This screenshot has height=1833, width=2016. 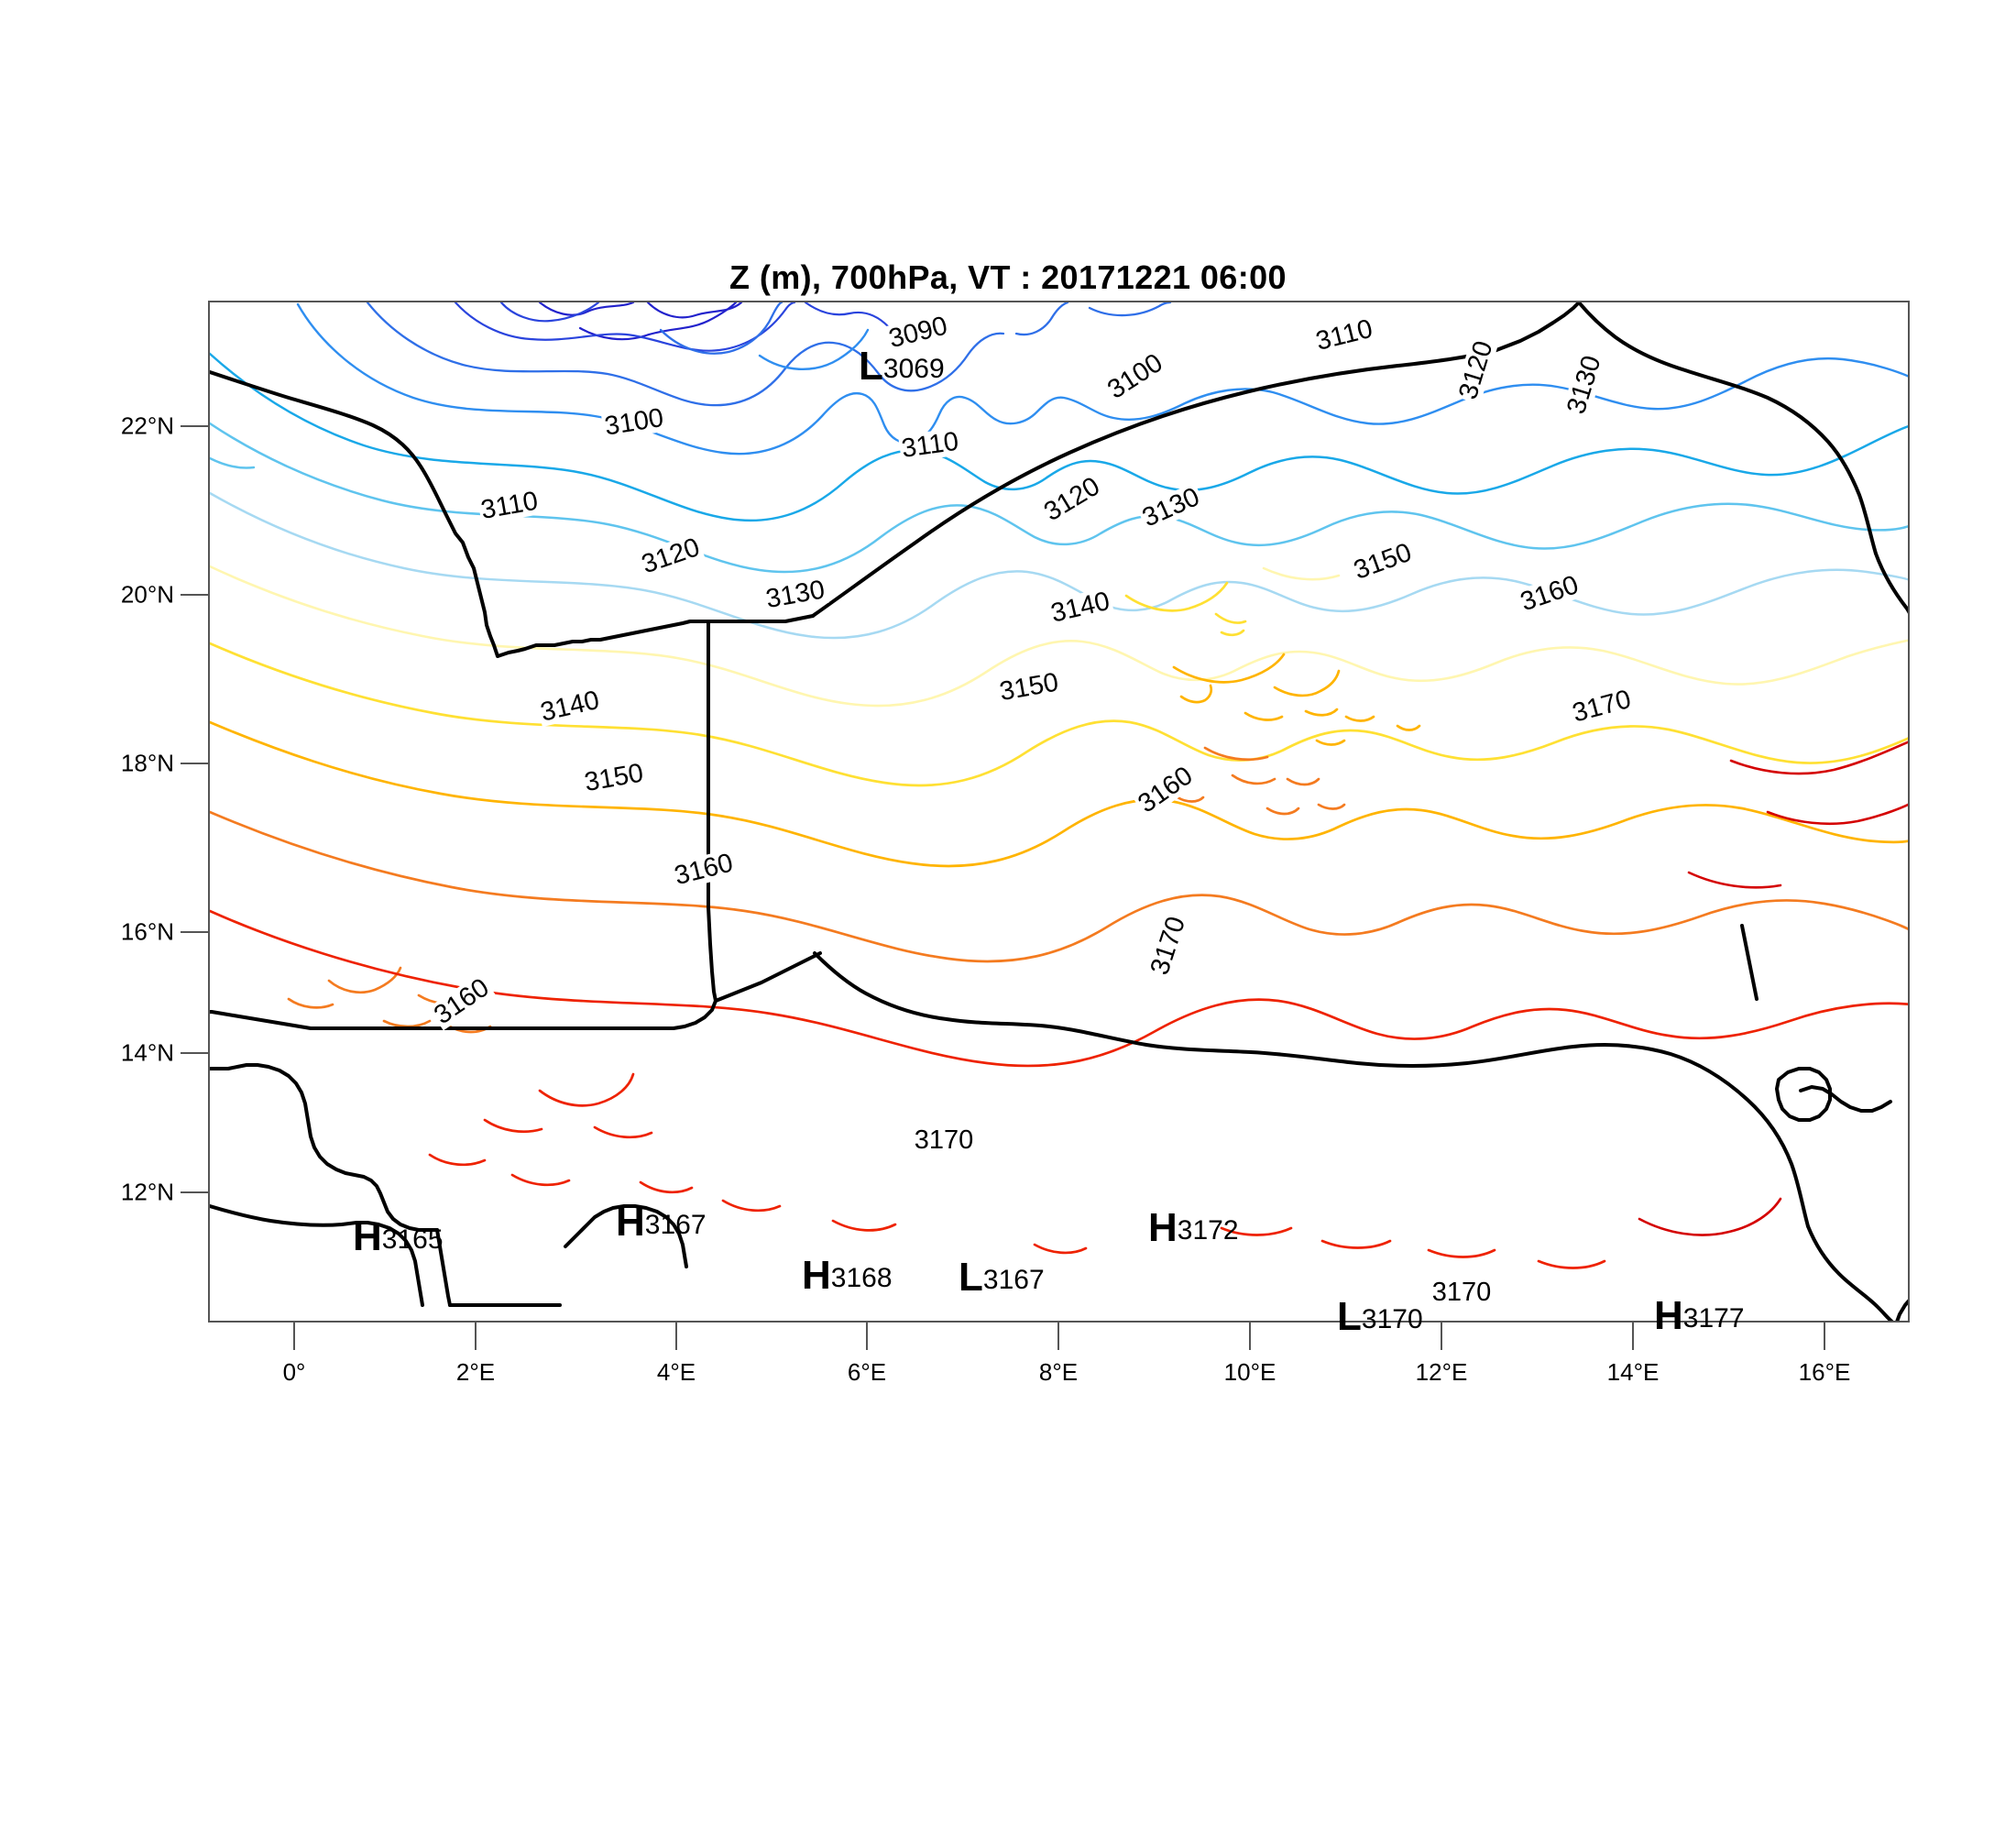 What do you see at coordinates (1891, 583) in the screenshot?
I see `border-chad-libya` at bounding box center [1891, 583].